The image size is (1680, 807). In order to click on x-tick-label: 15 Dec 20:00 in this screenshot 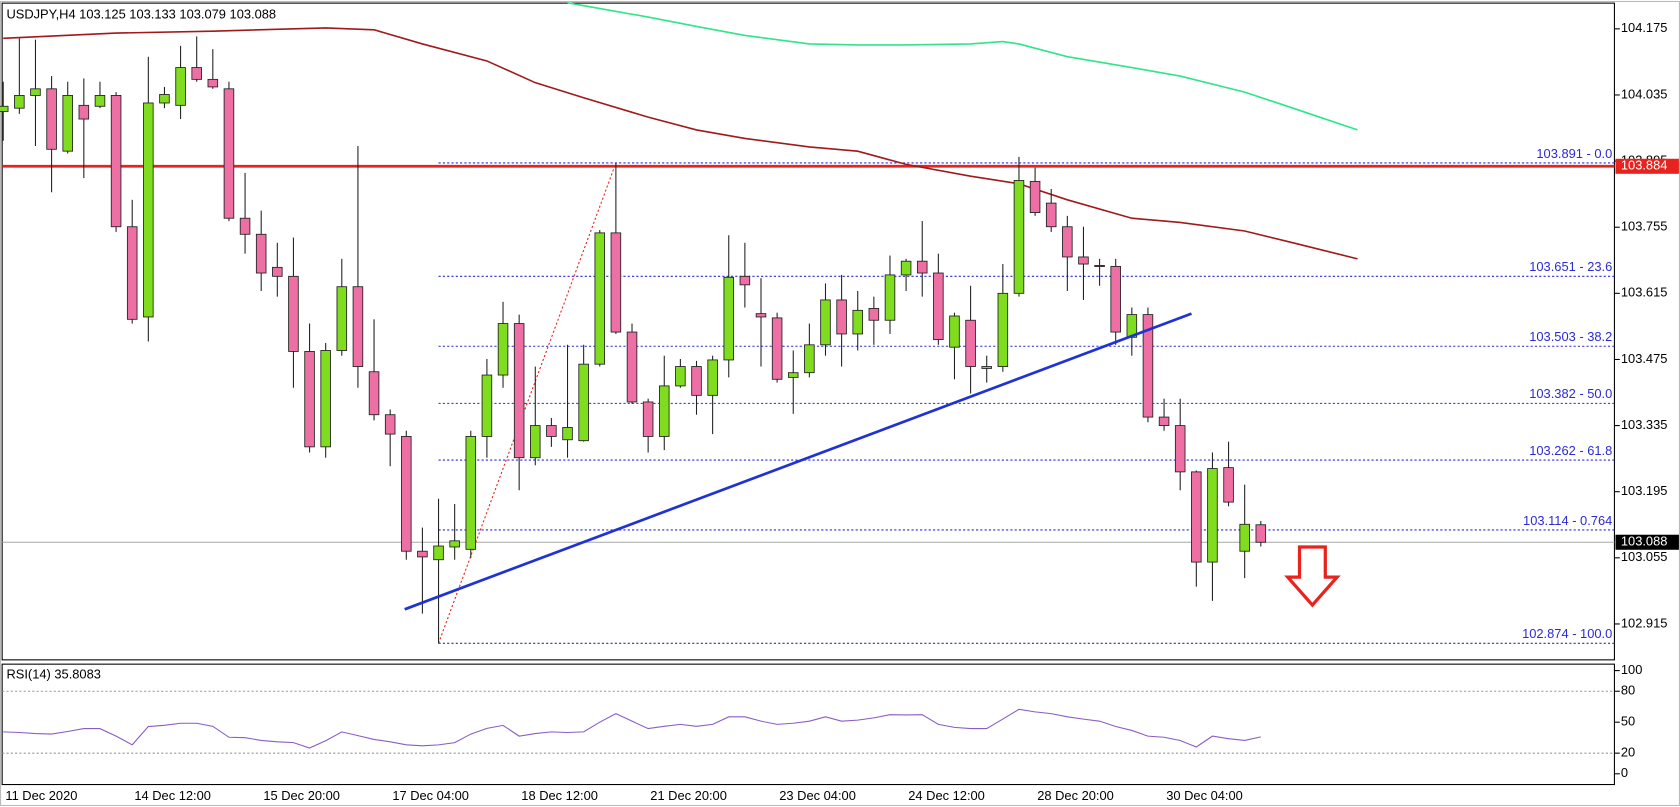, I will do `click(301, 795)`.